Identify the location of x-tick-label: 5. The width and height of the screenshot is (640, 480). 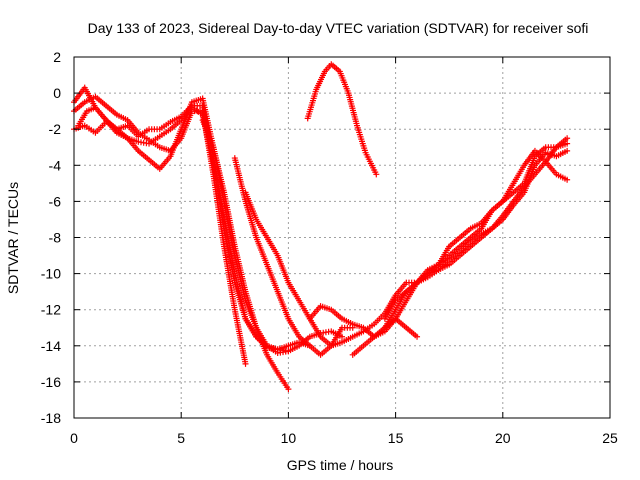
(181, 438).